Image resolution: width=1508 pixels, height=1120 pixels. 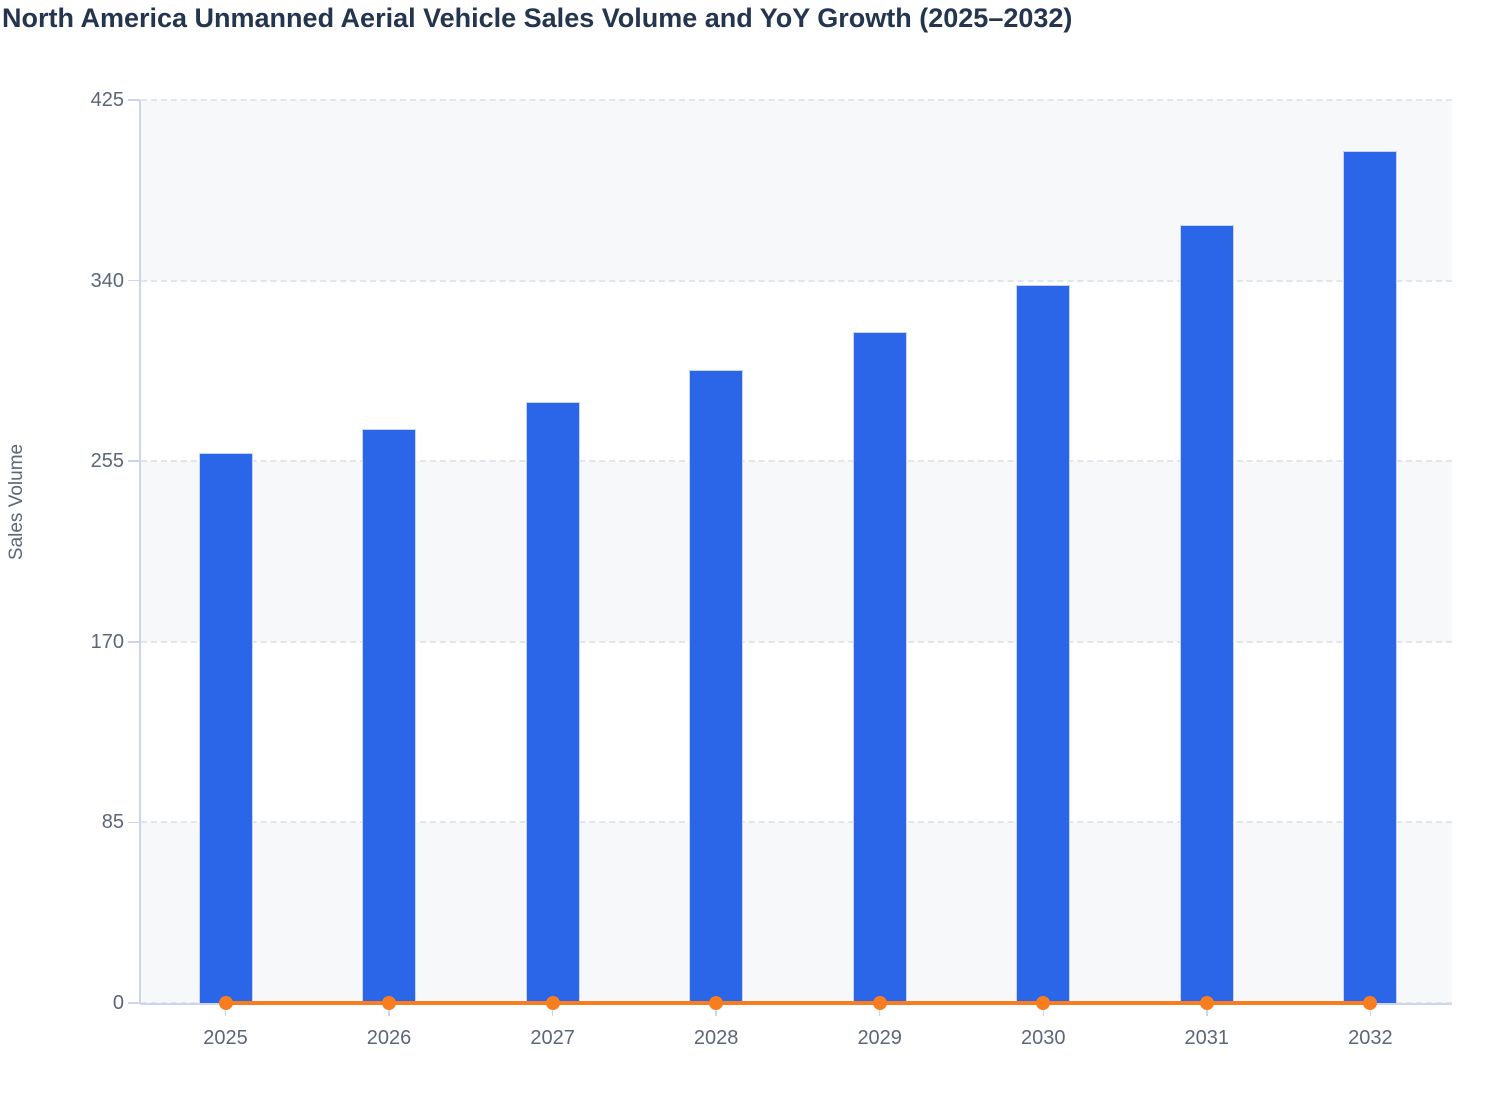 I want to click on yoy-marker-2031, so click(x=1206, y=1003).